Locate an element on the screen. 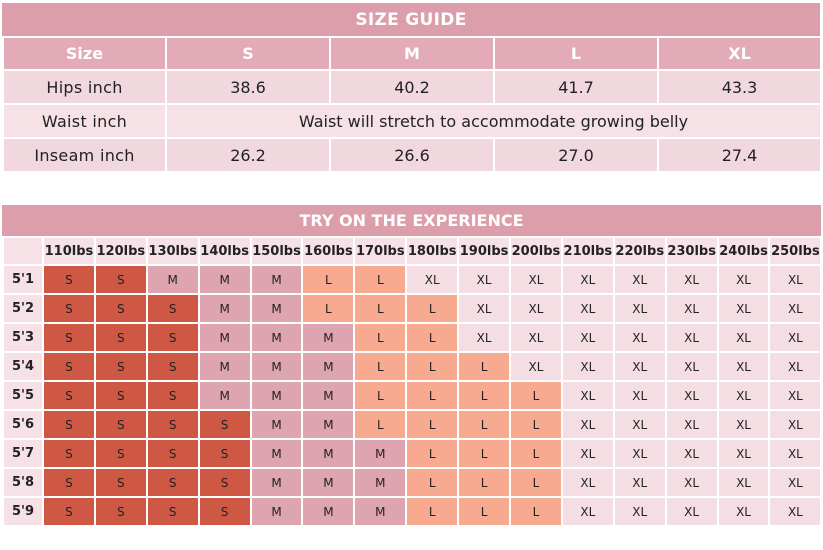 The image size is (823, 550). height-label: 5'7 is located at coordinates (23, 453).